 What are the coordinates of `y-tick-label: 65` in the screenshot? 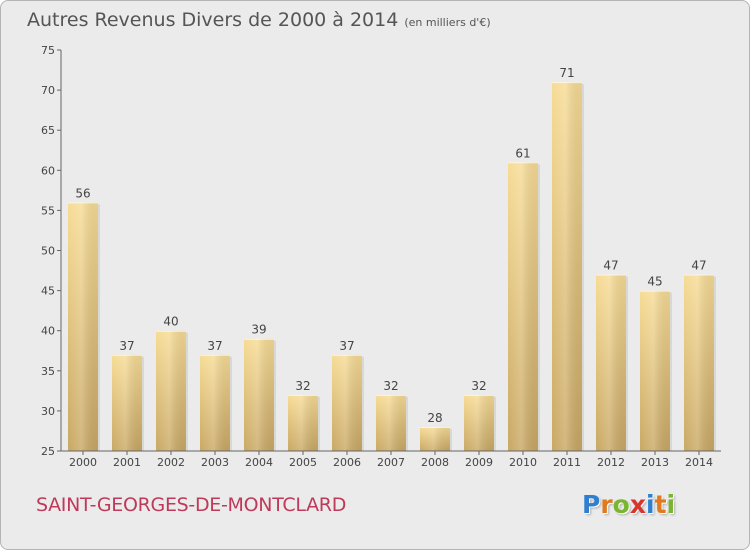 It's located at (48, 130).